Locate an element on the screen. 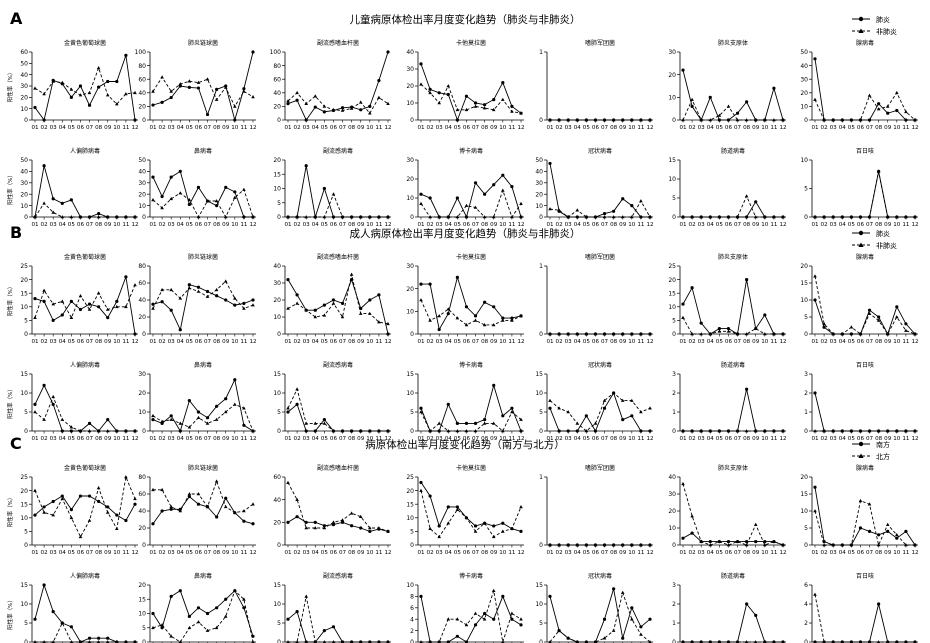 The width and height of the screenshot is (930, 643). y-tick-label: 100 is located at coordinates (141, 52).